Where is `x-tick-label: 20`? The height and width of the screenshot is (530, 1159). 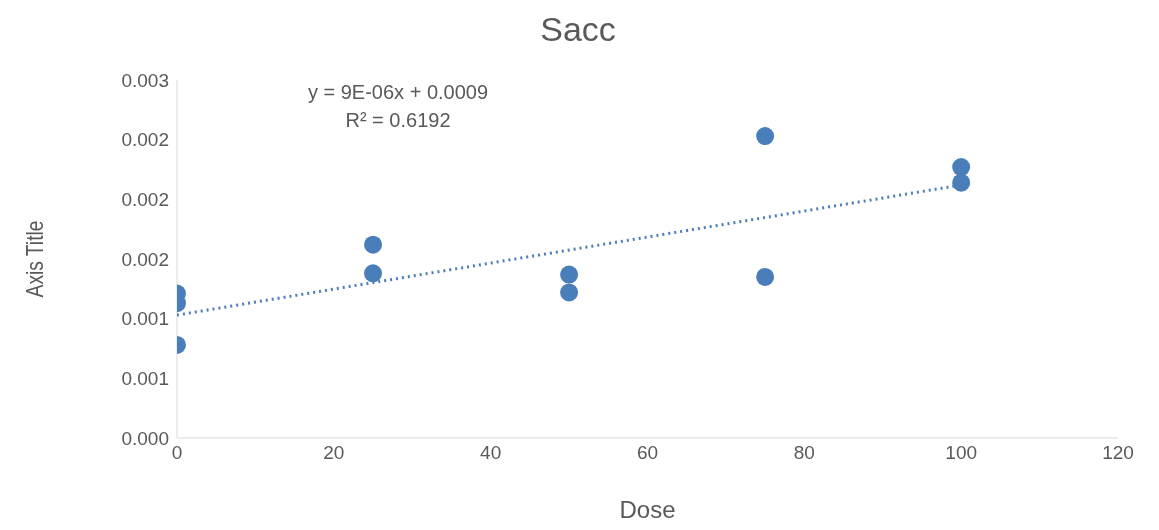 x-tick-label: 20 is located at coordinates (334, 453).